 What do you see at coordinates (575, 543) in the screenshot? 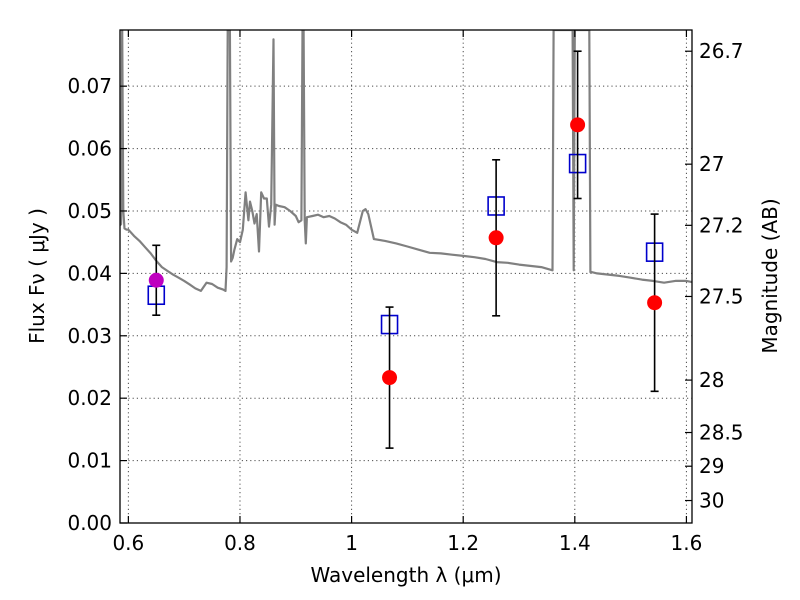
I see `x-tick-label: 1.4` at bounding box center [575, 543].